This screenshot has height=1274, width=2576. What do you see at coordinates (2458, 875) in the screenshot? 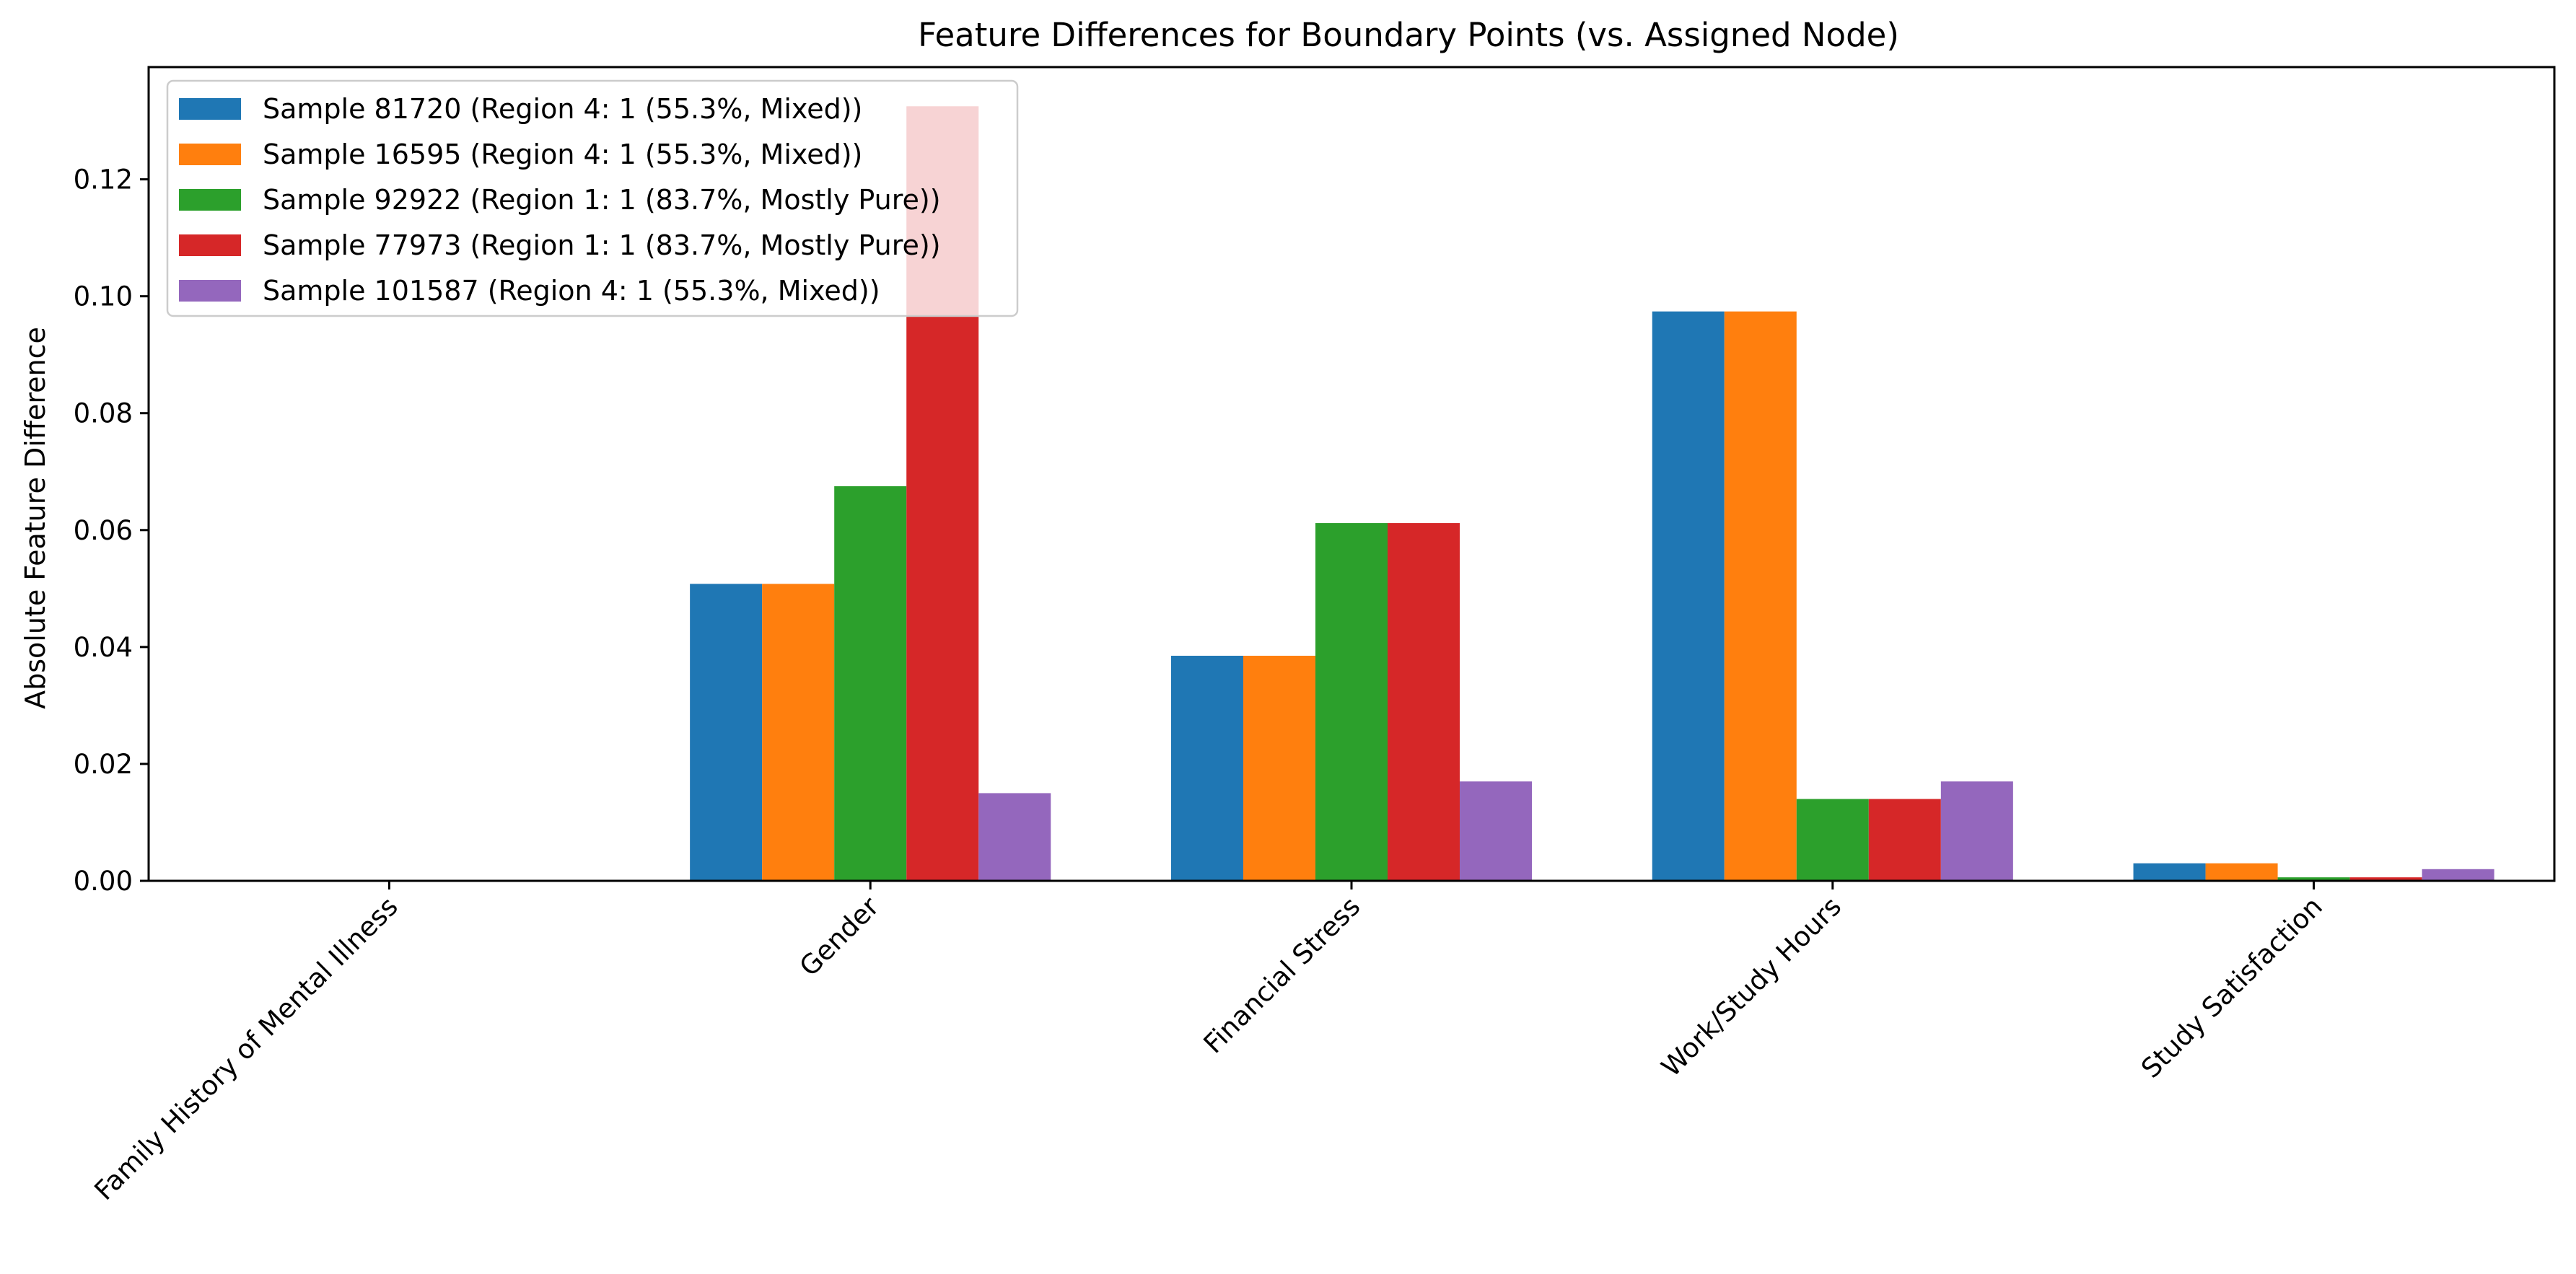
I see `bar-s5-c5` at bounding box center [2458, 875].